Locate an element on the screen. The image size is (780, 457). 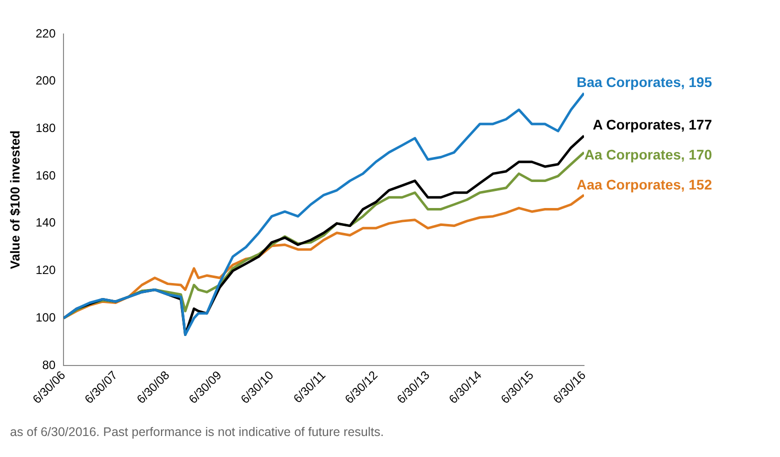
series-label: Baa Corporates, 195 is located at coordinates (644, 82).